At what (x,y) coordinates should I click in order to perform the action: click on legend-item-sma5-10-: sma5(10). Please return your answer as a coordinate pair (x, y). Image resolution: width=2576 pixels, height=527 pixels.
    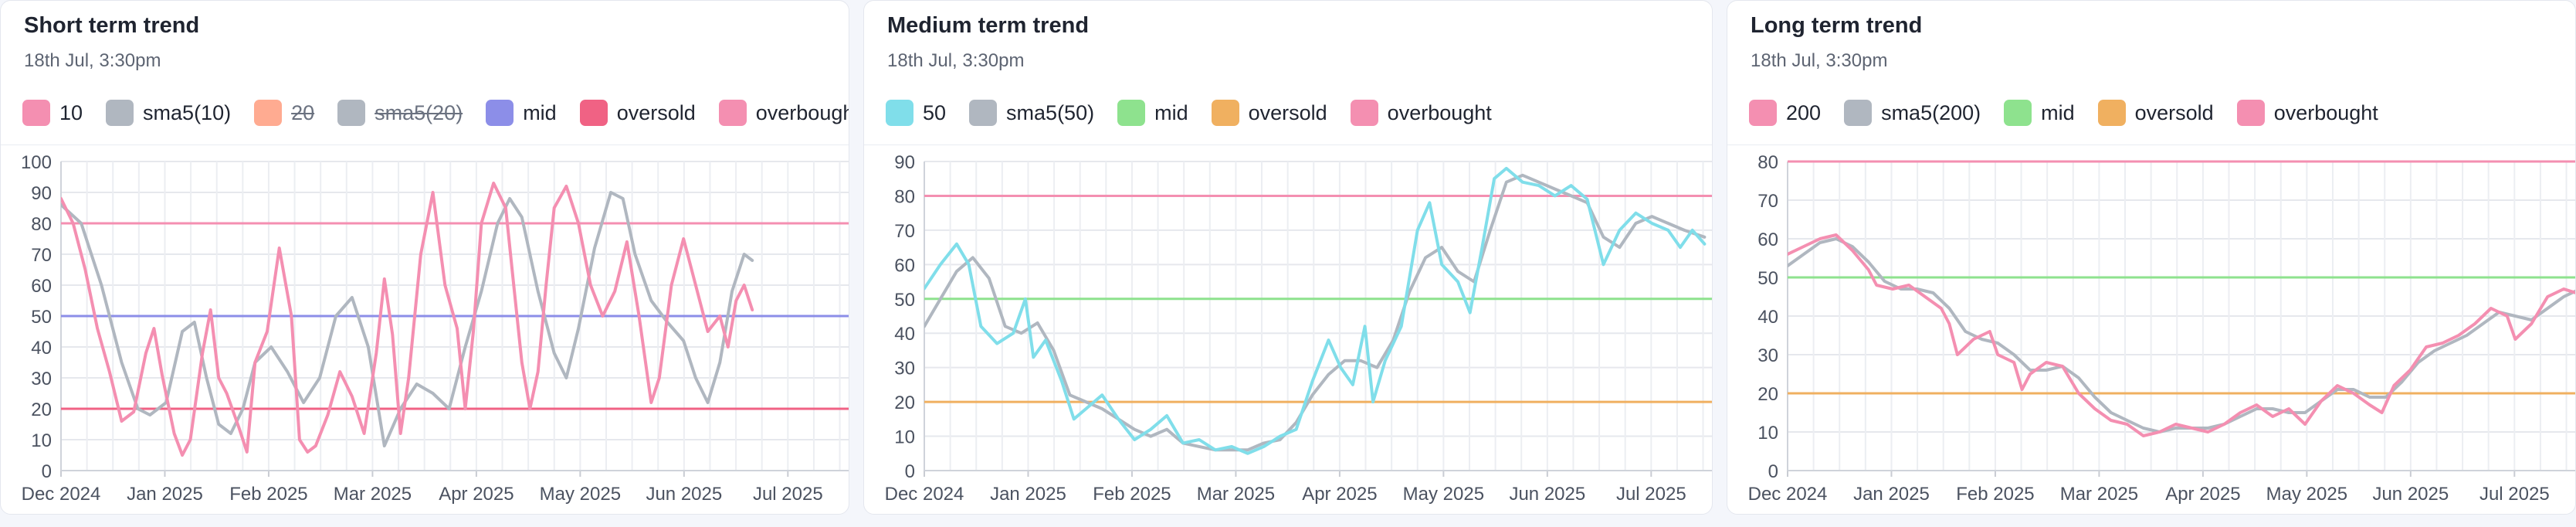
    Looking at the image, I should click on (168, 113).